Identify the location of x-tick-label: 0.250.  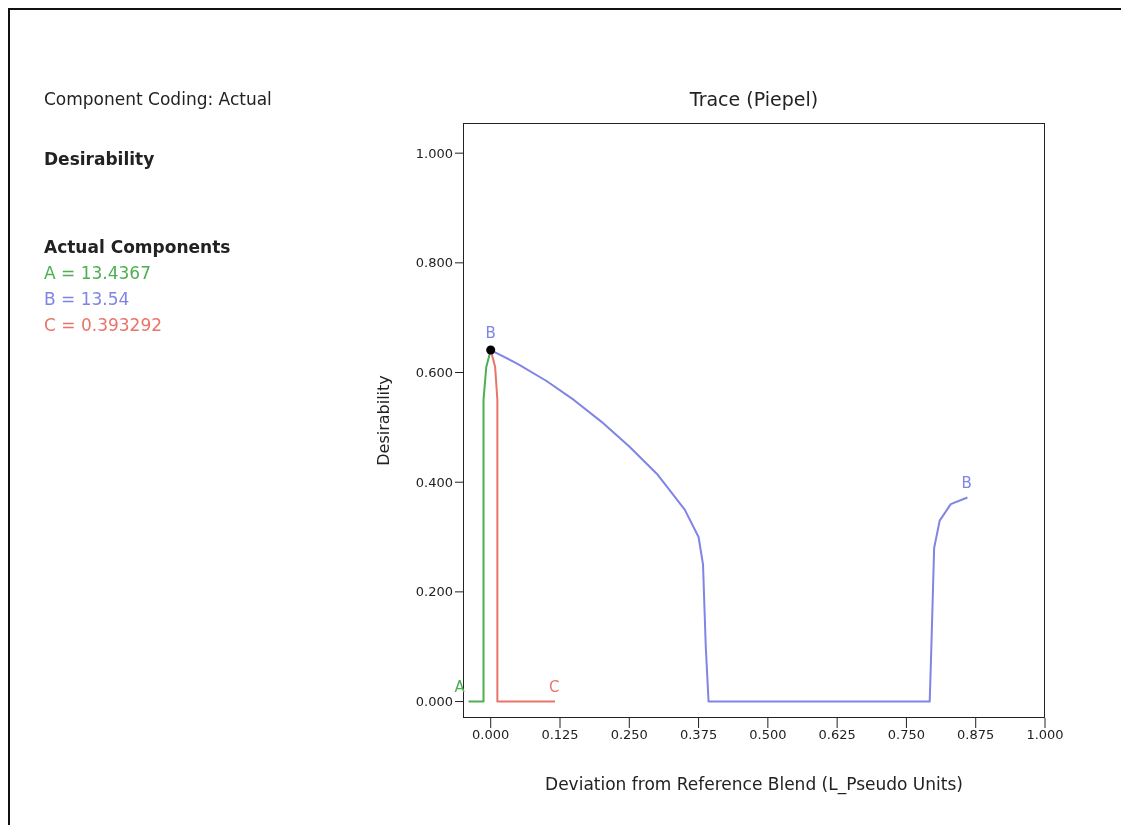
(629, 735).